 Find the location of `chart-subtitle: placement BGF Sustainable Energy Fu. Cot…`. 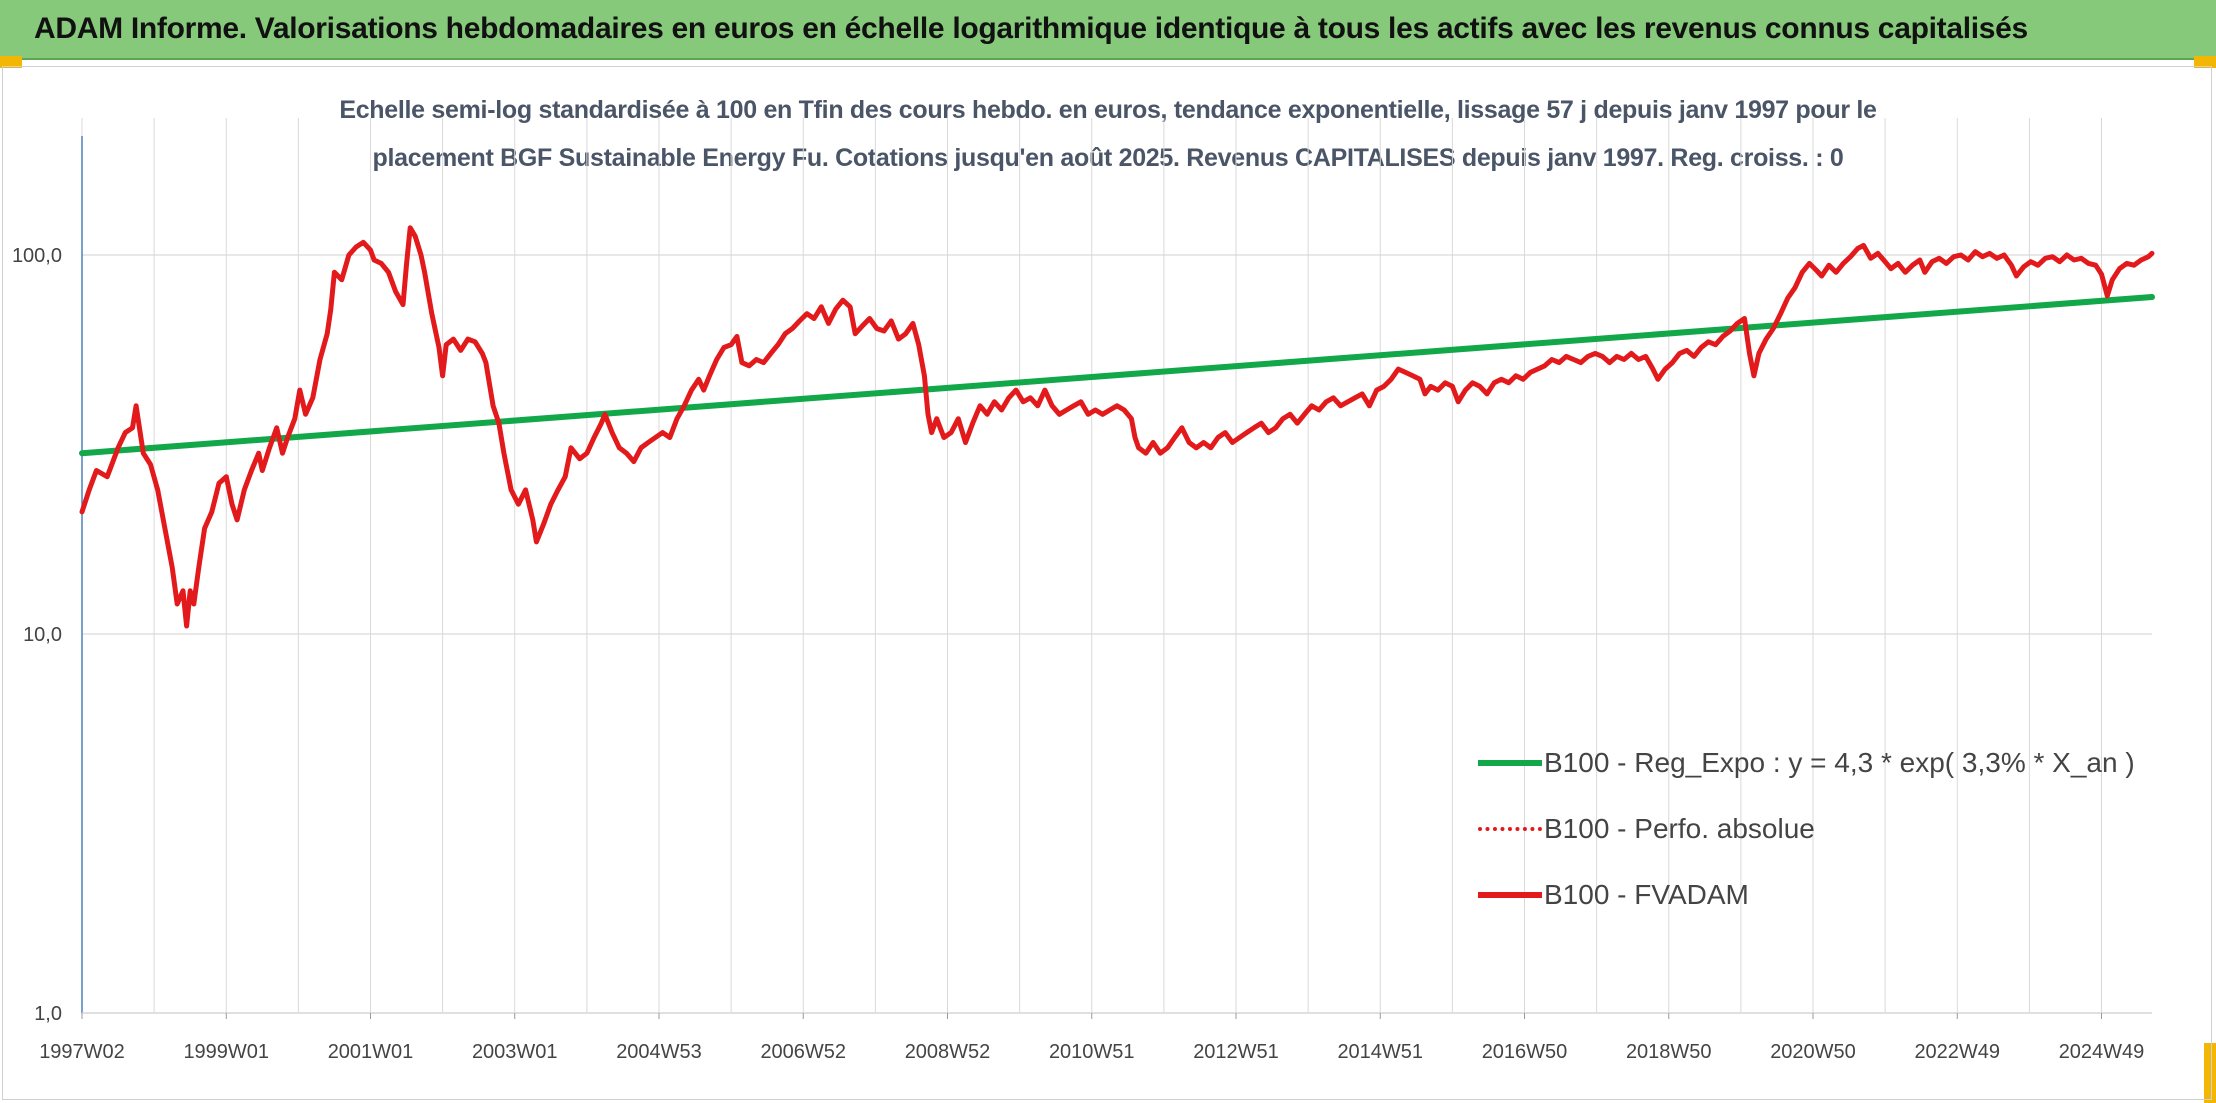

chart-subtitle: placement BGF Sustainable Energy Fu. Cot… is located at coordinates (1108, 158).